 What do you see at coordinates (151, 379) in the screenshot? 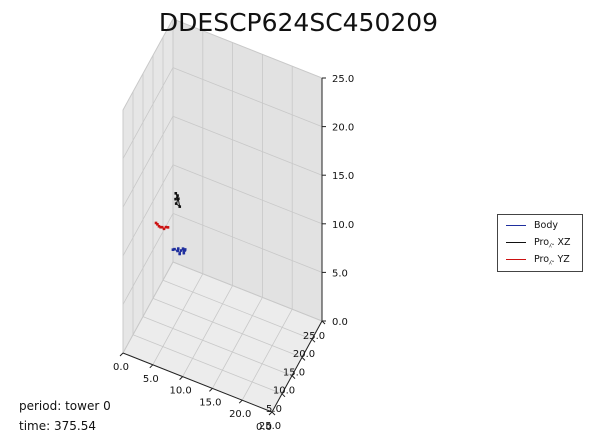
I see `x-tick-label: 5.0` at bounding box center [151, 379].